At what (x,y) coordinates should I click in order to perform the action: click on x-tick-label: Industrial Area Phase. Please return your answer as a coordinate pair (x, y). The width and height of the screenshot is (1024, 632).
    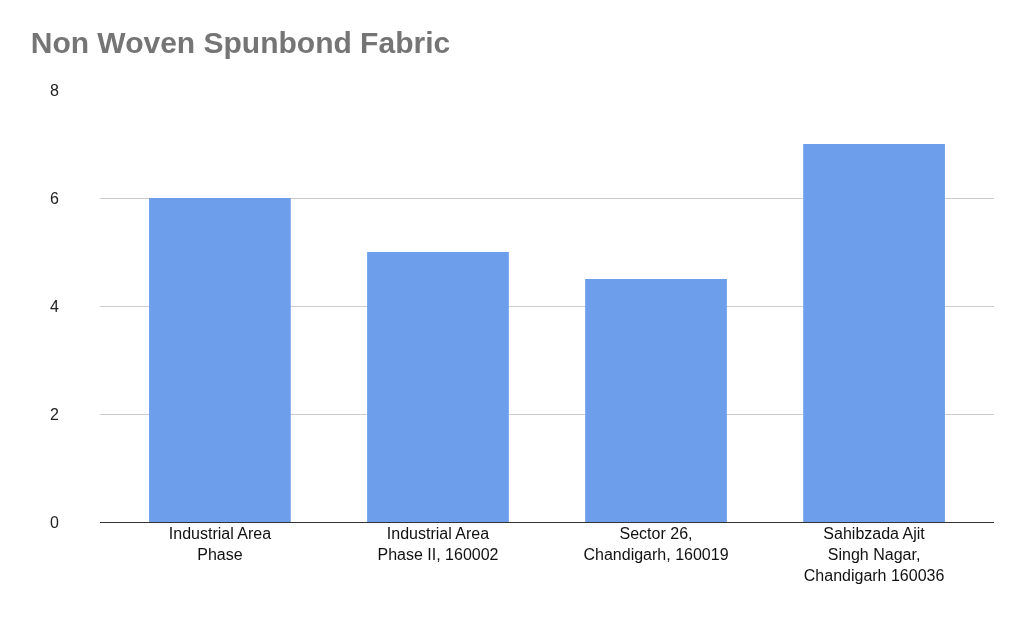
    Looking at the image, I should click on (220, 544).